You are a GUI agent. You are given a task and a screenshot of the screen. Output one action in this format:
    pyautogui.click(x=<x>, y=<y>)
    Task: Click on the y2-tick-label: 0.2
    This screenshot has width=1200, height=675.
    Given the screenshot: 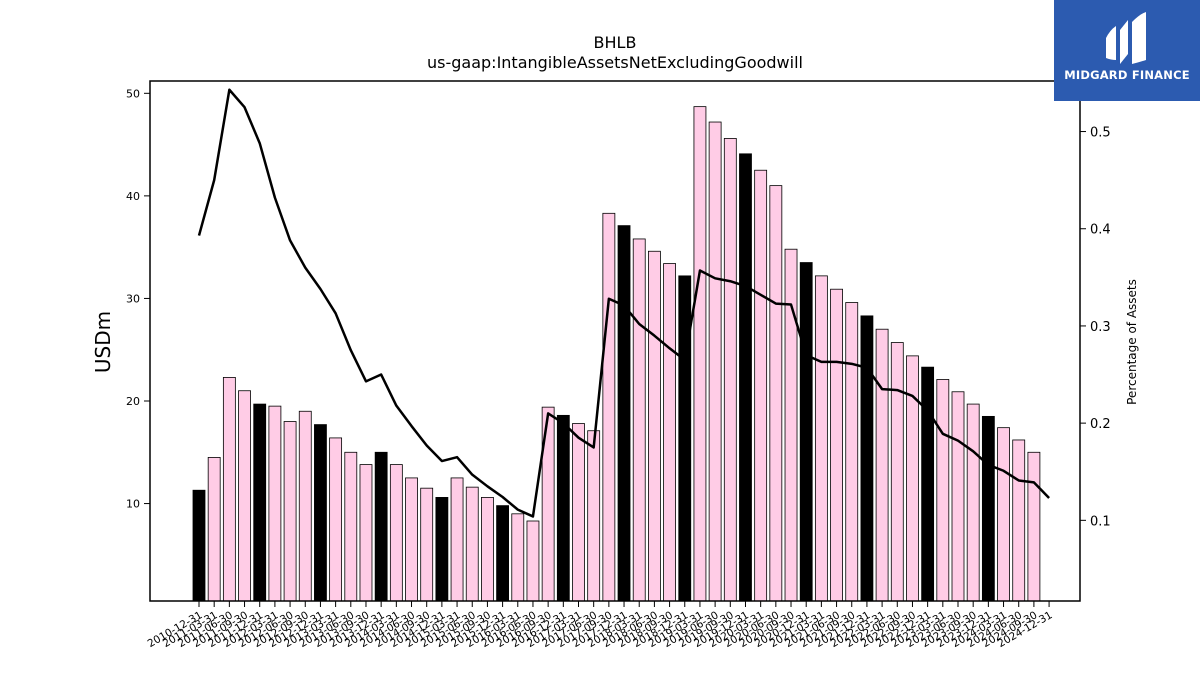 What is the action you would take?
    pyautogui.click(x=1100, y=424)
    